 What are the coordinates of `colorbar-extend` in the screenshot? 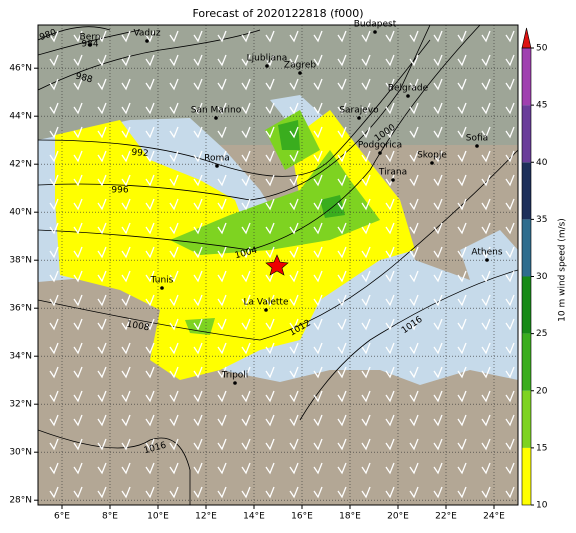 It's located at (526, 38).